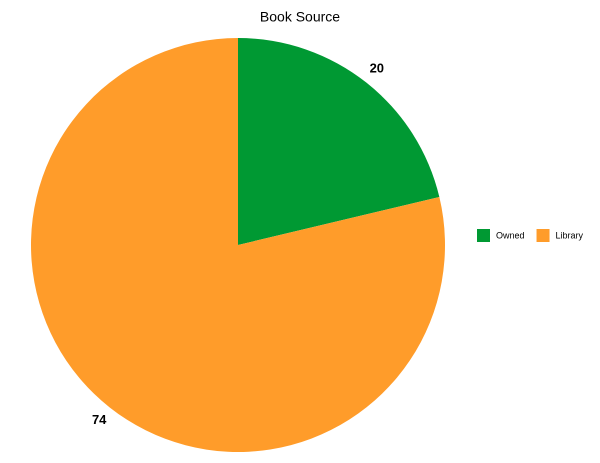  I want to click on legend-label: Library, so click(570, 235).